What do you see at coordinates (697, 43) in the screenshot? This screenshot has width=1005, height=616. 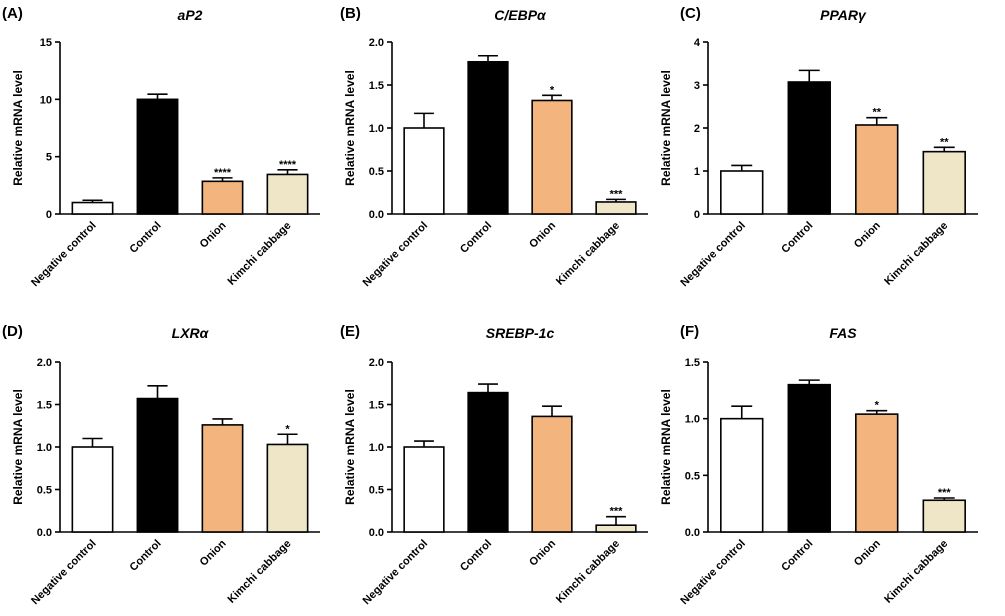 I see `chart-c-ytick-label: 4` at bounding box center [697, 43].